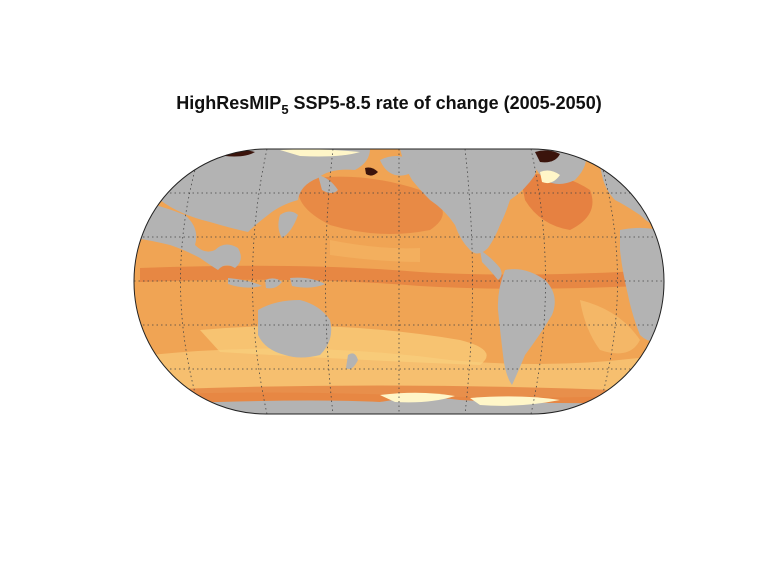 The height and width of the screenshot is (583, 778). What do you see at coordinates (445, 103) in the screenshot?
I see `title-rest: SSP5-8.5 rate of change (2005-2050)` at bounding box center [445, 103].